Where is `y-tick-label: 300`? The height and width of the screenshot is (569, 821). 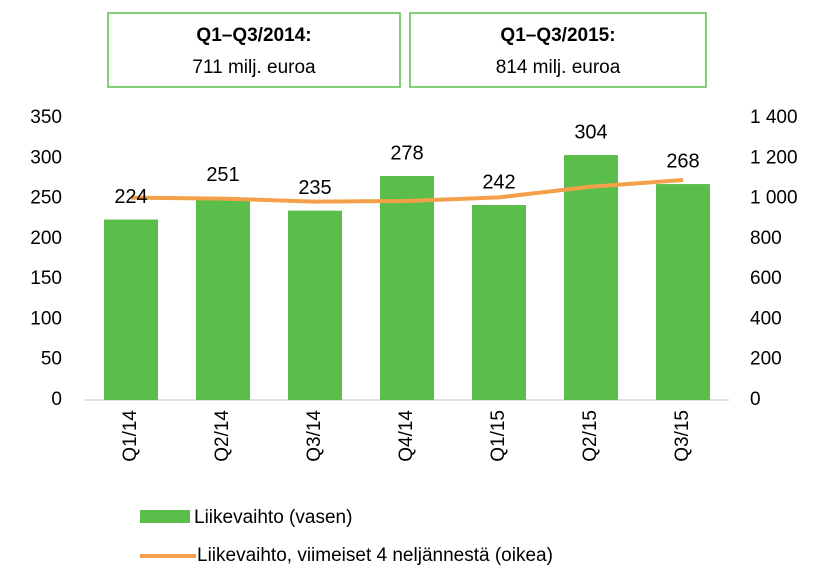
y-tick-label: 300 is located at coordinates (46, 157).